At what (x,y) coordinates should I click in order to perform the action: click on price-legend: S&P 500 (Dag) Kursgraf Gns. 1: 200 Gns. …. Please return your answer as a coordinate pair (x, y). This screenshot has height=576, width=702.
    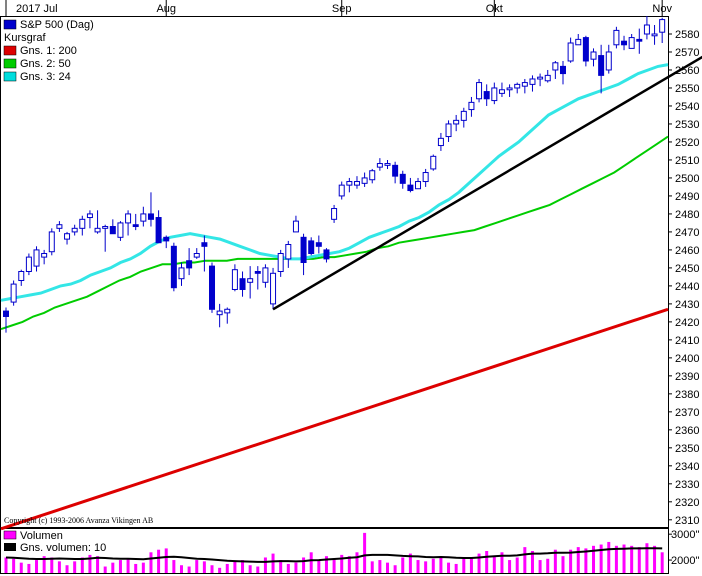
    Looking at the image, I should click on (48, 51).